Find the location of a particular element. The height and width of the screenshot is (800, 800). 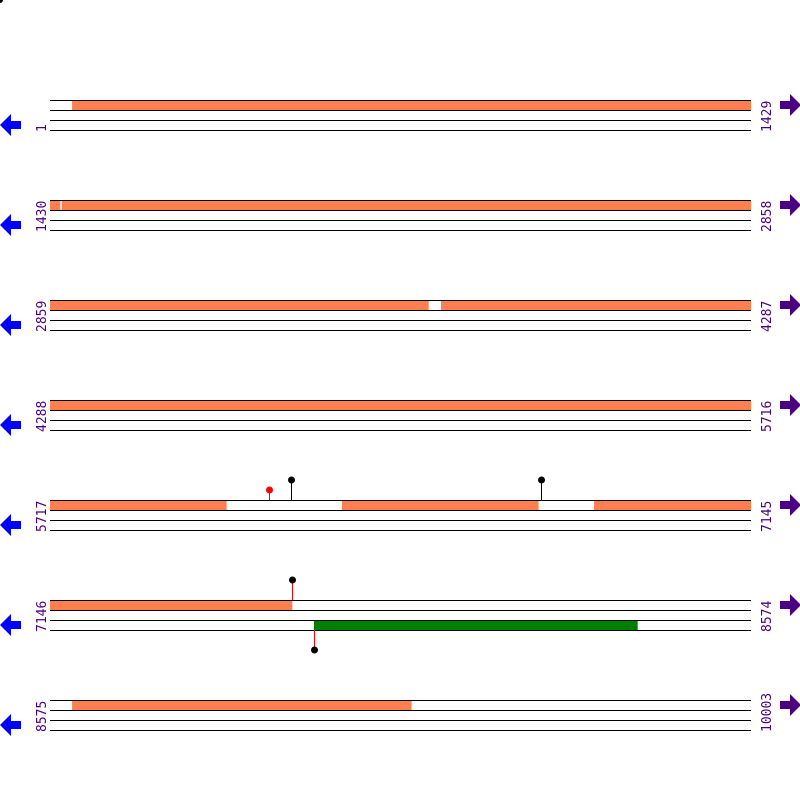

row-end-label: 2858 is located at coordinates (767, 216).